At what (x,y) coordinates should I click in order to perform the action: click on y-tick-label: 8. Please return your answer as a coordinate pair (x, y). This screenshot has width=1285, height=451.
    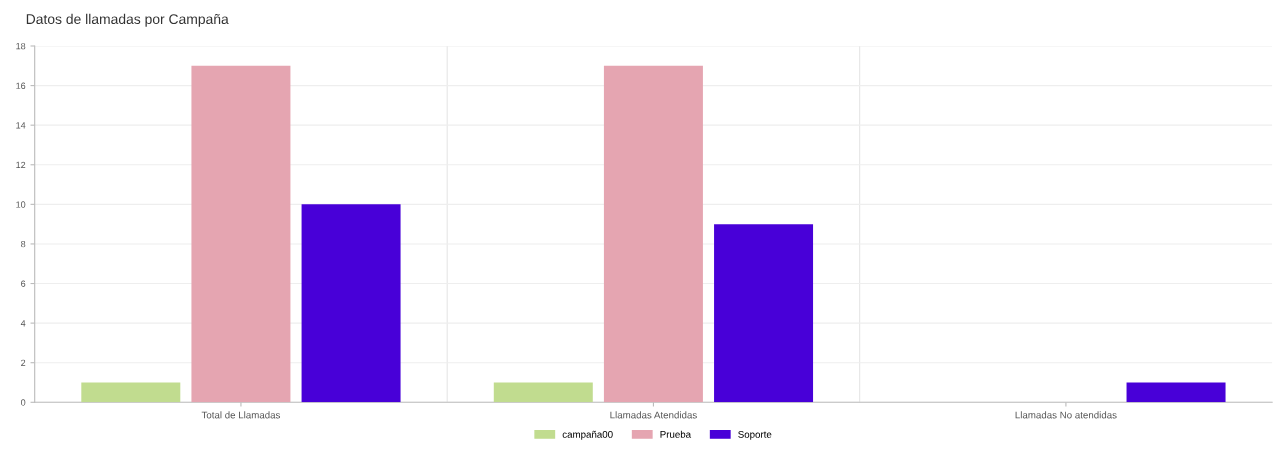
    Looking at the image, I should click on (23, 244).